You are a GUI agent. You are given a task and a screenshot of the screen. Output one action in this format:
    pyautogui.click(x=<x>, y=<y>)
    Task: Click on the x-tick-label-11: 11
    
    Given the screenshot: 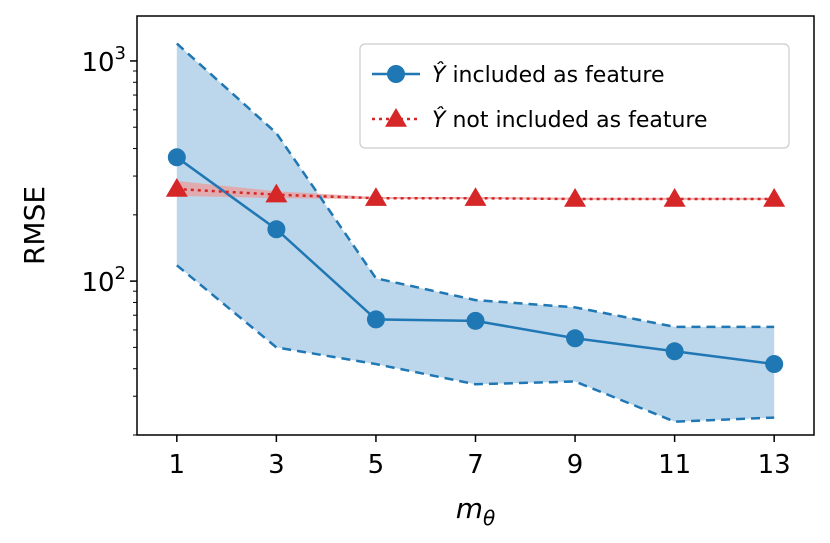 What is the action you would take?
    pyautogui.click(x=674, y=465)
    